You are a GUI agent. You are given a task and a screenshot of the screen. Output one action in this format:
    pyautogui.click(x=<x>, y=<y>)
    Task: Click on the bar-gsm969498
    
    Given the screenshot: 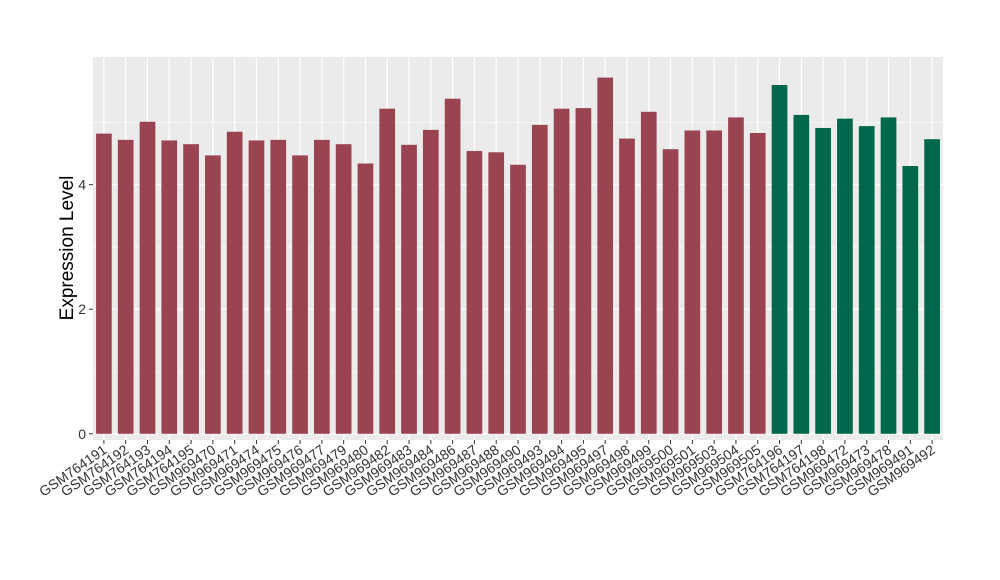 What is the action you would take?
    pyautogui.click(x=627, y=286)
    